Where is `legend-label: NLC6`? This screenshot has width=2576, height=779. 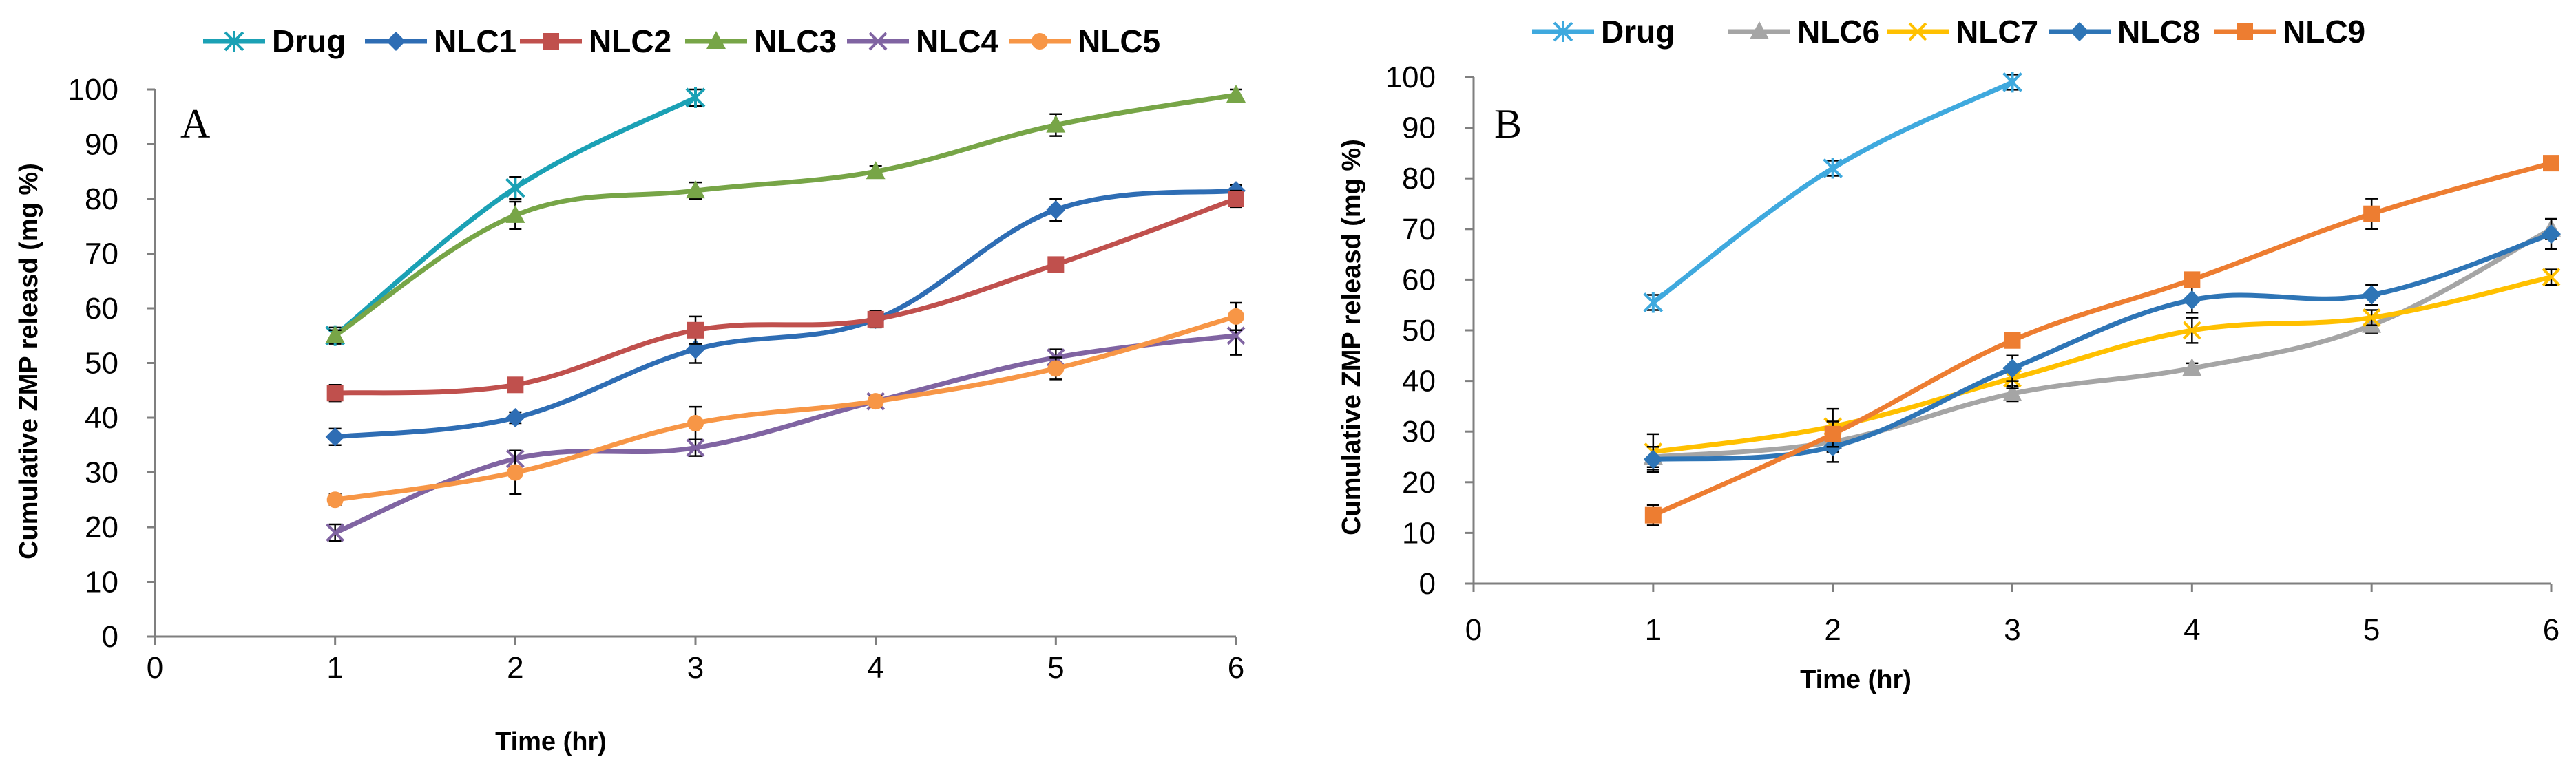
legend-label: NLC6 is located at coordinates (1838, 32).